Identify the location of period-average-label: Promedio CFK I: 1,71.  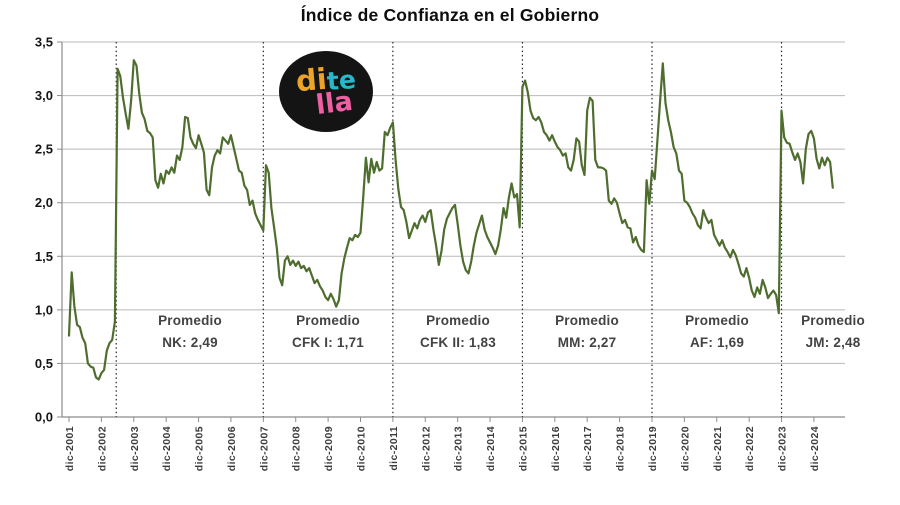
(328, 331).